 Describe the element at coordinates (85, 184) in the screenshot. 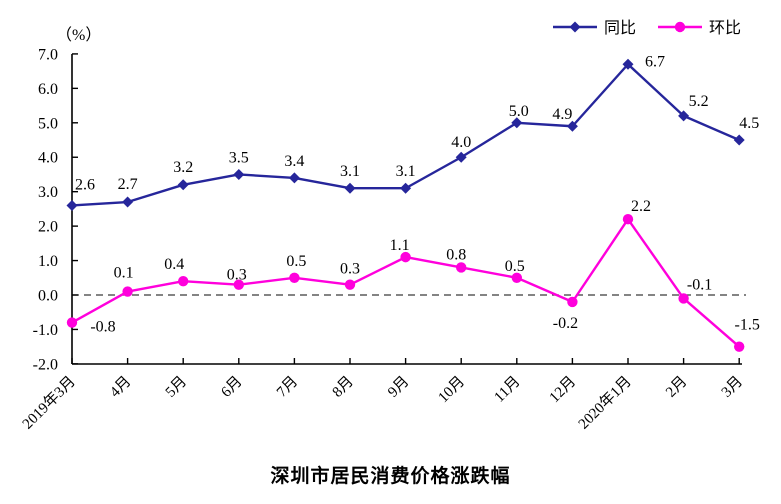

I see `data-label: 2.6` at that location.